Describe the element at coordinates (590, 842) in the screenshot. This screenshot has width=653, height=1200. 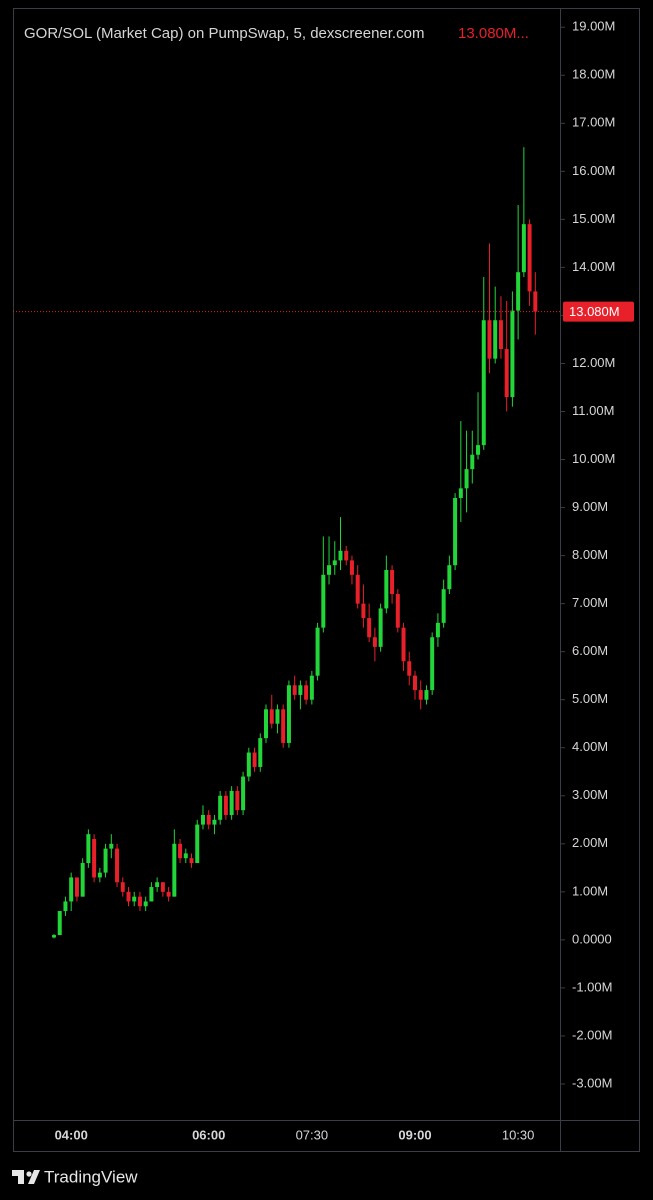
I see `y-tick-label: 2.00M` at that location.